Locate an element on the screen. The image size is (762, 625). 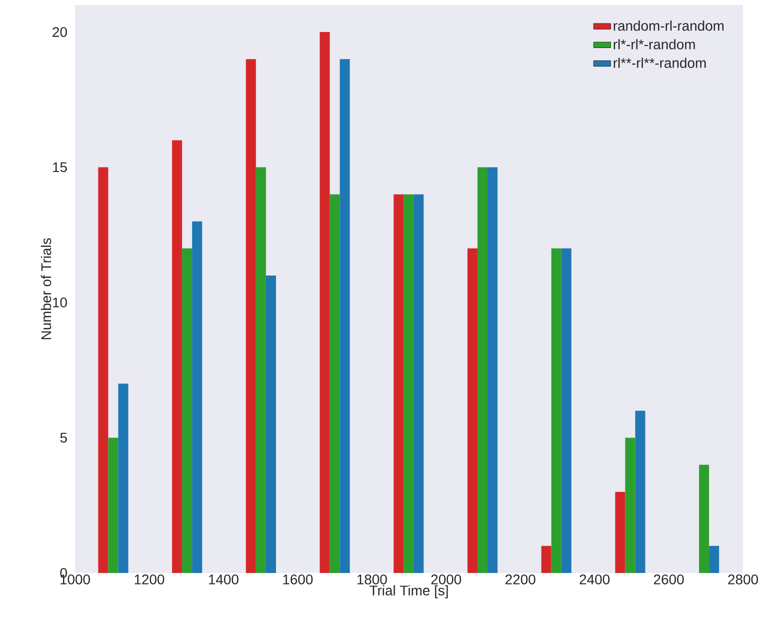
y-tick-label: 10 is located at coordinates (60, 303).